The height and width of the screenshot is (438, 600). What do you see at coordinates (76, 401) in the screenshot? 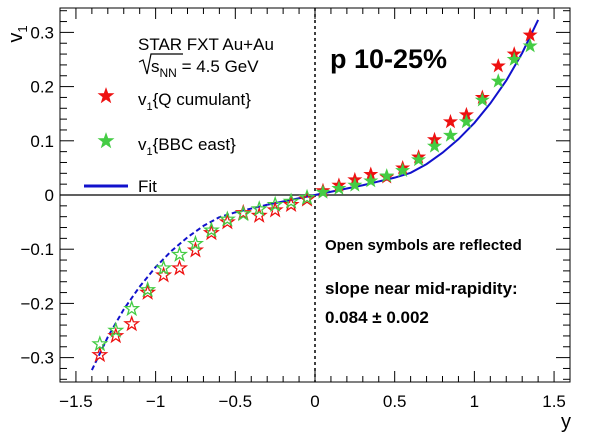
I see `x-tick-label: −1.5` at bounding box center [76, 401].